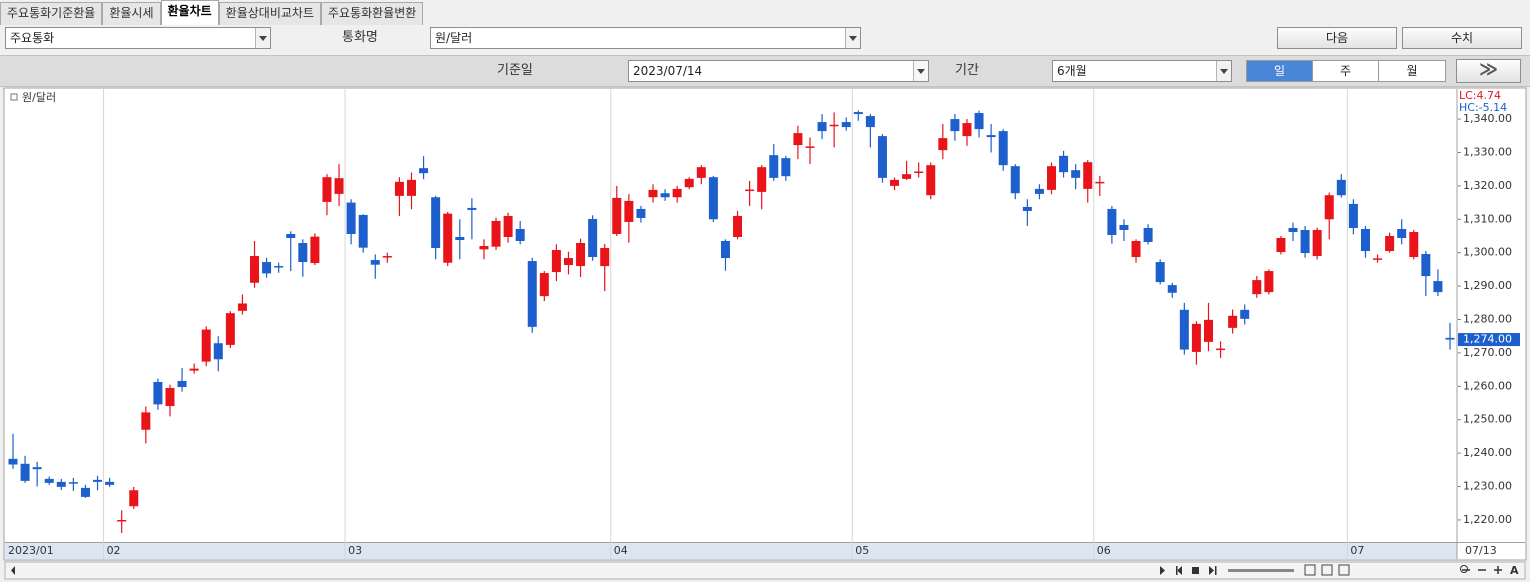 The image size is (1530, 582). What do you see at coordinates (1279, 71) in the screenshot?
I see `interval-button: 일` at bounding box center [1279, 71].